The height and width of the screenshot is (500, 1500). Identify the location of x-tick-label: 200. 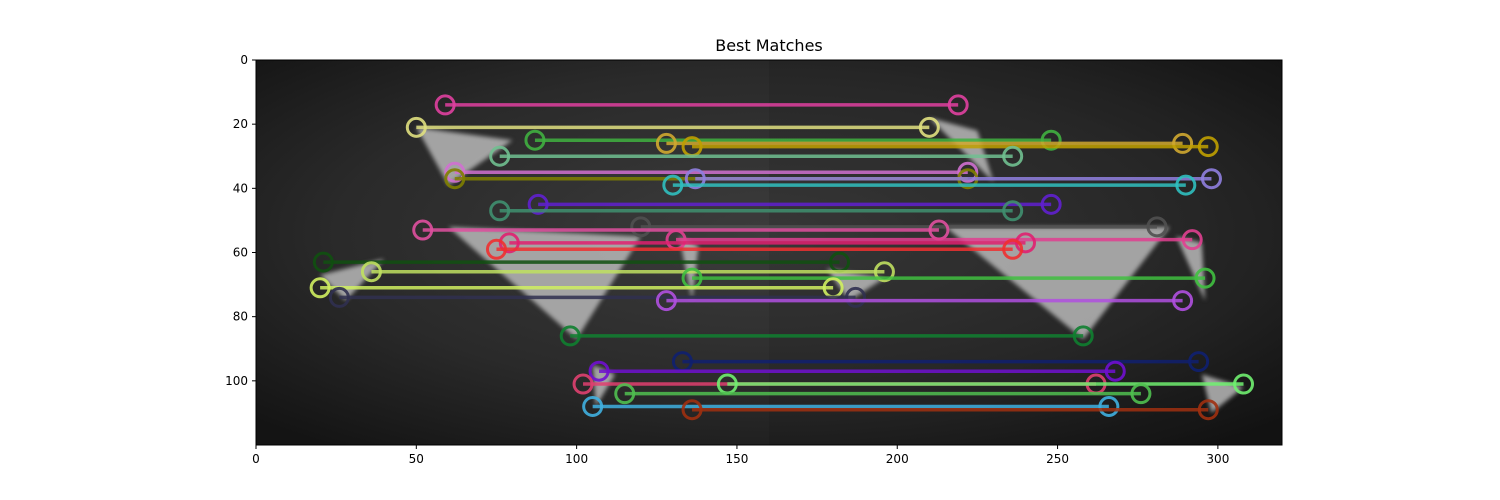
(897, 459).